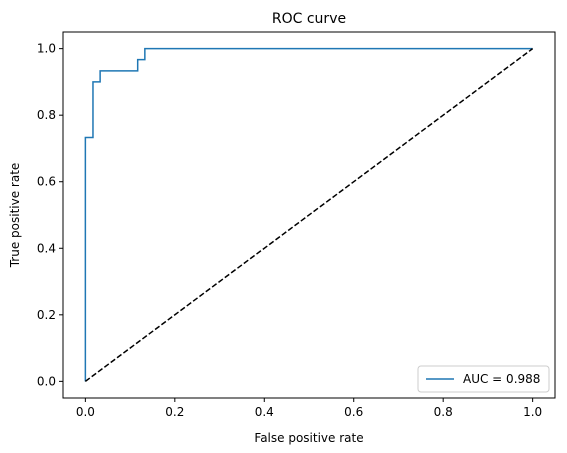 Image resolution: width=567 pixels, height=453 pixels. I want to click on legend-label: AUC = 0.988, so click(501, 379).